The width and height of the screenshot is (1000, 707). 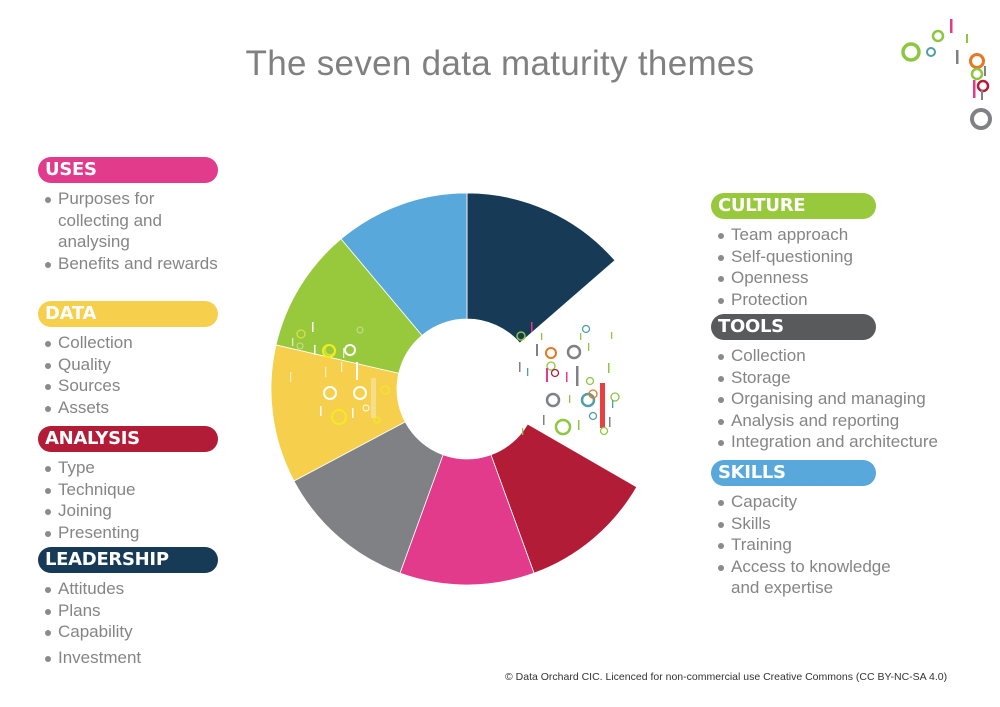 What do you see at coordinates (128, 314) in the screenshot?
I see `theme-label-data: DATA` at bounding box center [128, 314].